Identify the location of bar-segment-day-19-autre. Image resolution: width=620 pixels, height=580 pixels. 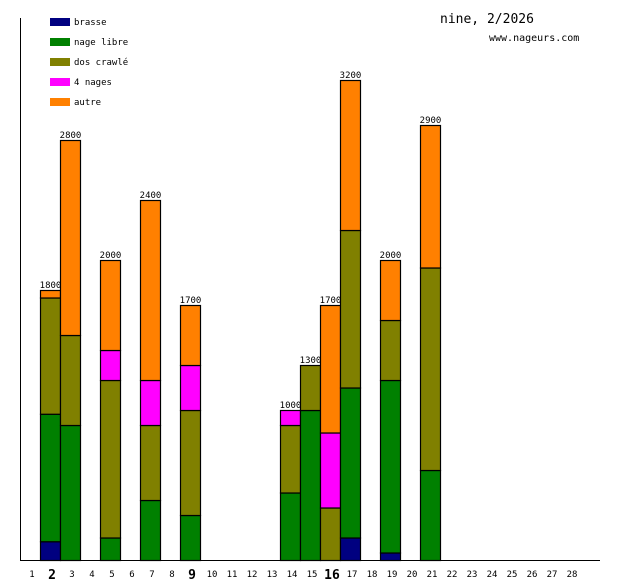
(390, 290).